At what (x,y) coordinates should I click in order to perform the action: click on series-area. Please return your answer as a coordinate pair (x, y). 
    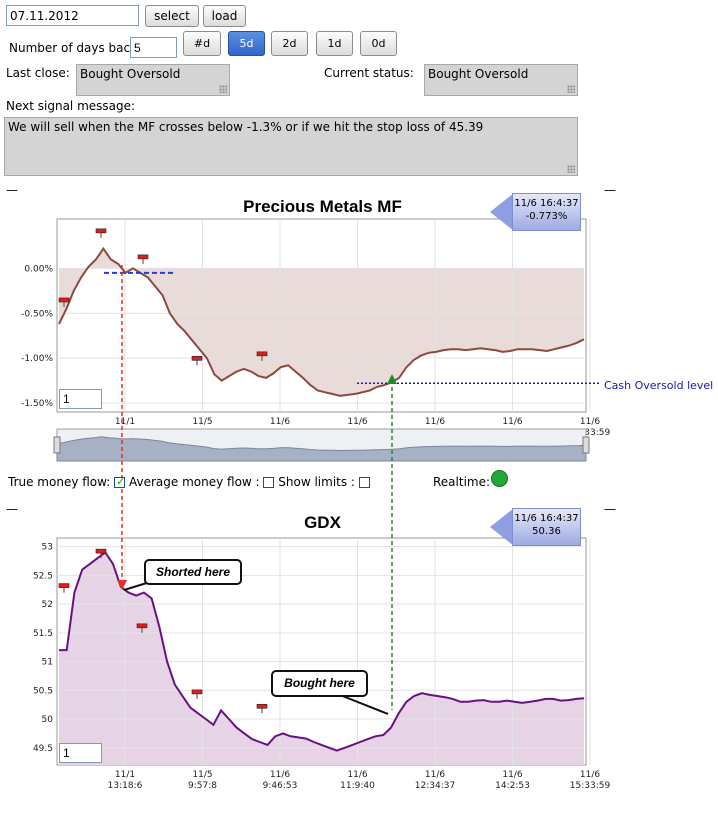
    Looking at the image, I should click on (321, 322).